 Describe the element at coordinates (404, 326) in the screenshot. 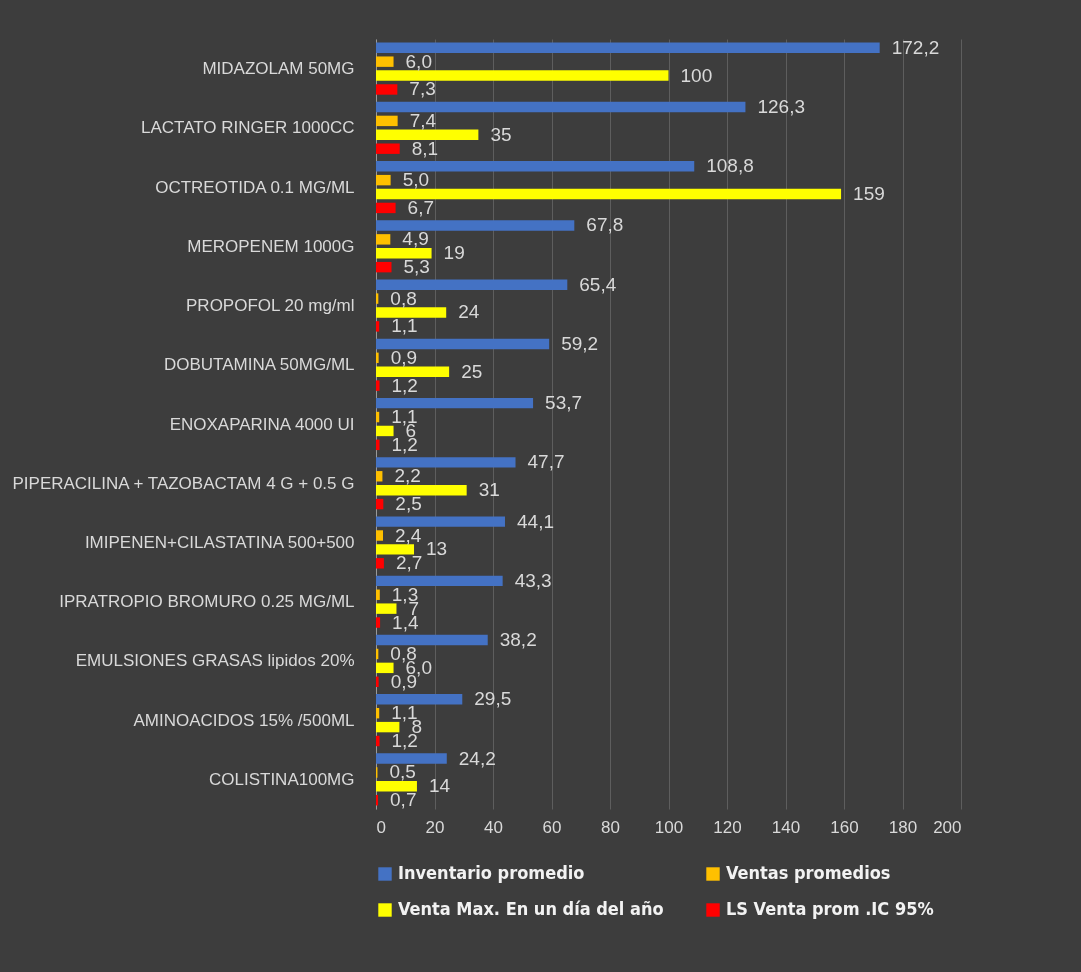

I see `data-label: 1,1` at that location.